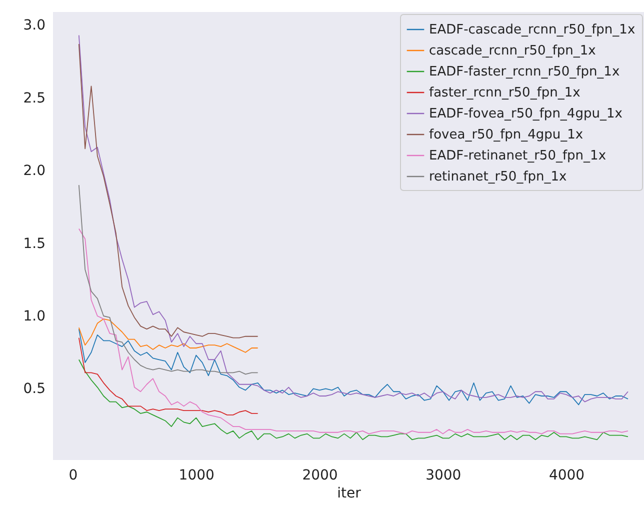 The height and width of the screenshot is (510, 644). What do you see at coordinates (506, 135) in the screenshot?
I see `legend-label: fovea_r50_fpn_4gpu_1x` at bounding box center [506, 135].